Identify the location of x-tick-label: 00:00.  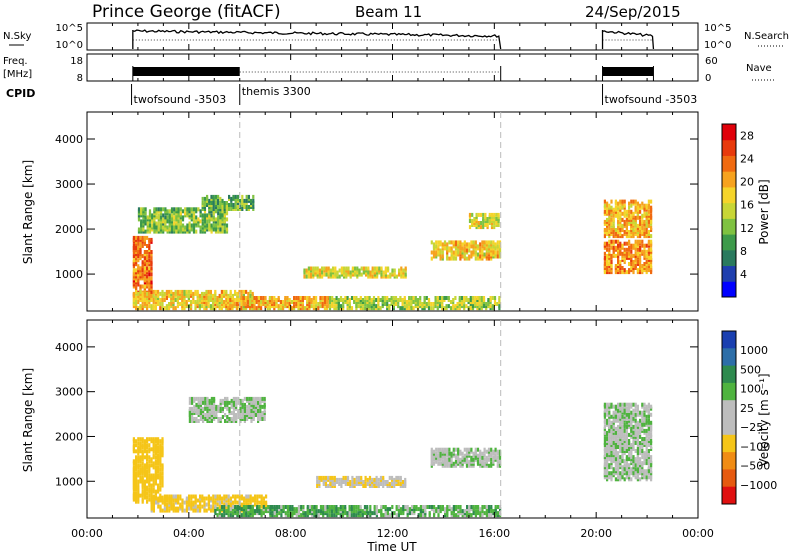
(87, 533).